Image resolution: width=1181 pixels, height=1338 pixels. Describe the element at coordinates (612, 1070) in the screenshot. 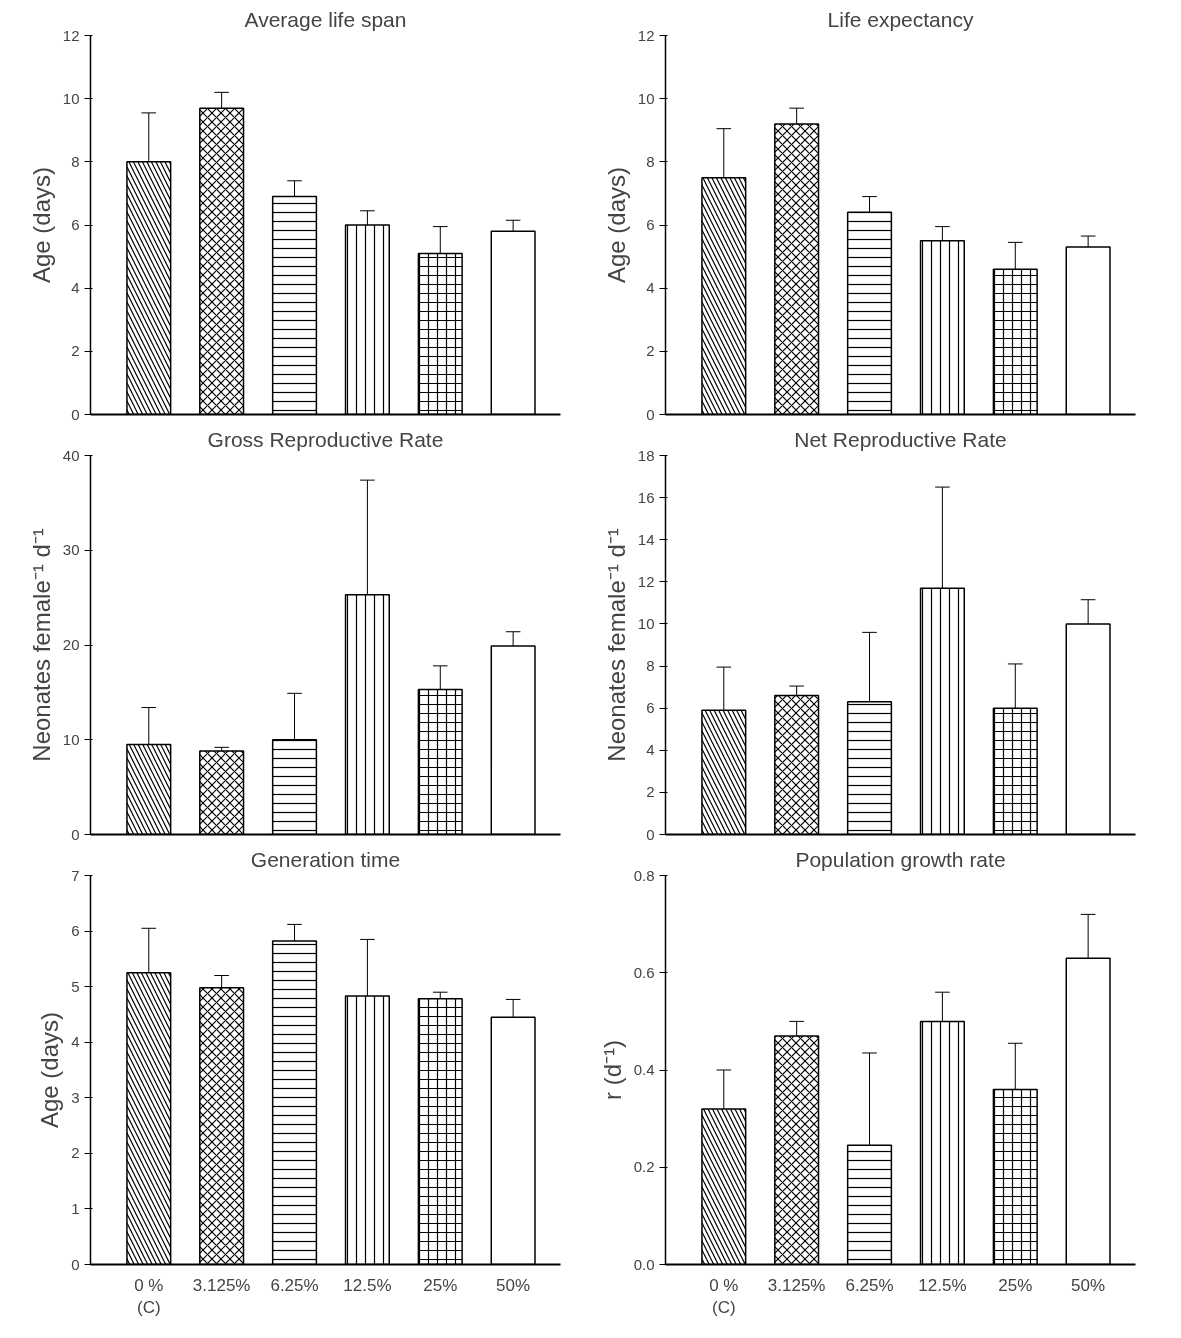

I see `y-axis-title: r (d⁻¹)` at that location.